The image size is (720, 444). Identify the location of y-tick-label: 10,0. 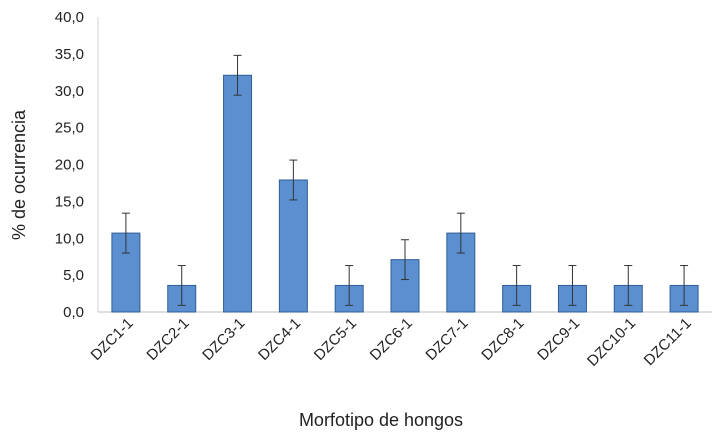
(69, 238).